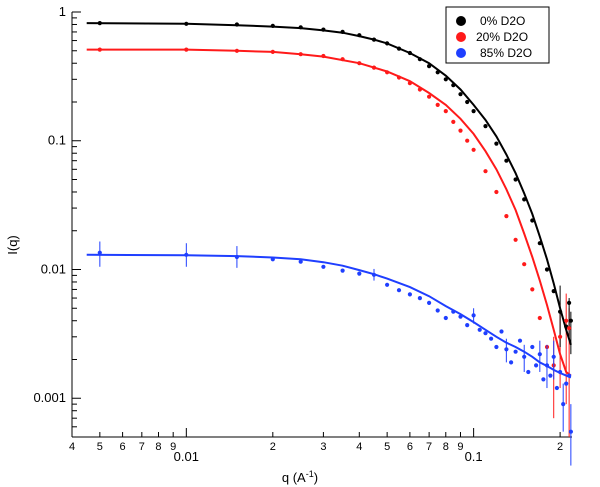 This screenshot has width=600, height=487. I want to click on x-minor-tick-label: 9, so click(460, 447).